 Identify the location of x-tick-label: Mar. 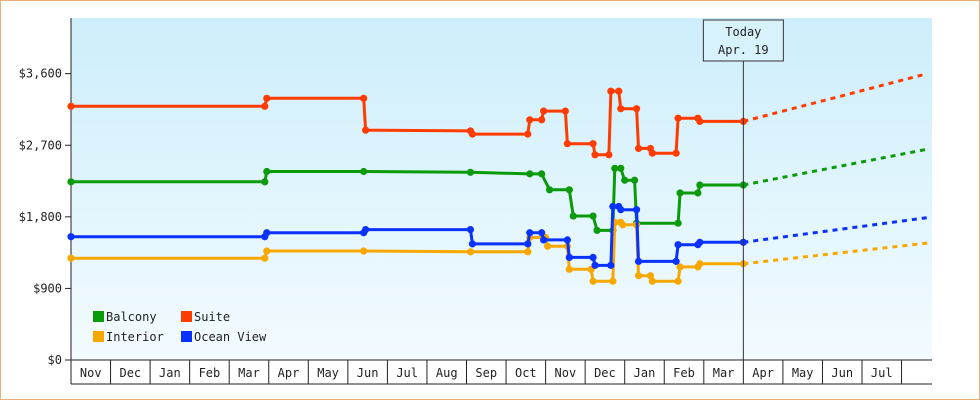
(724, 373).